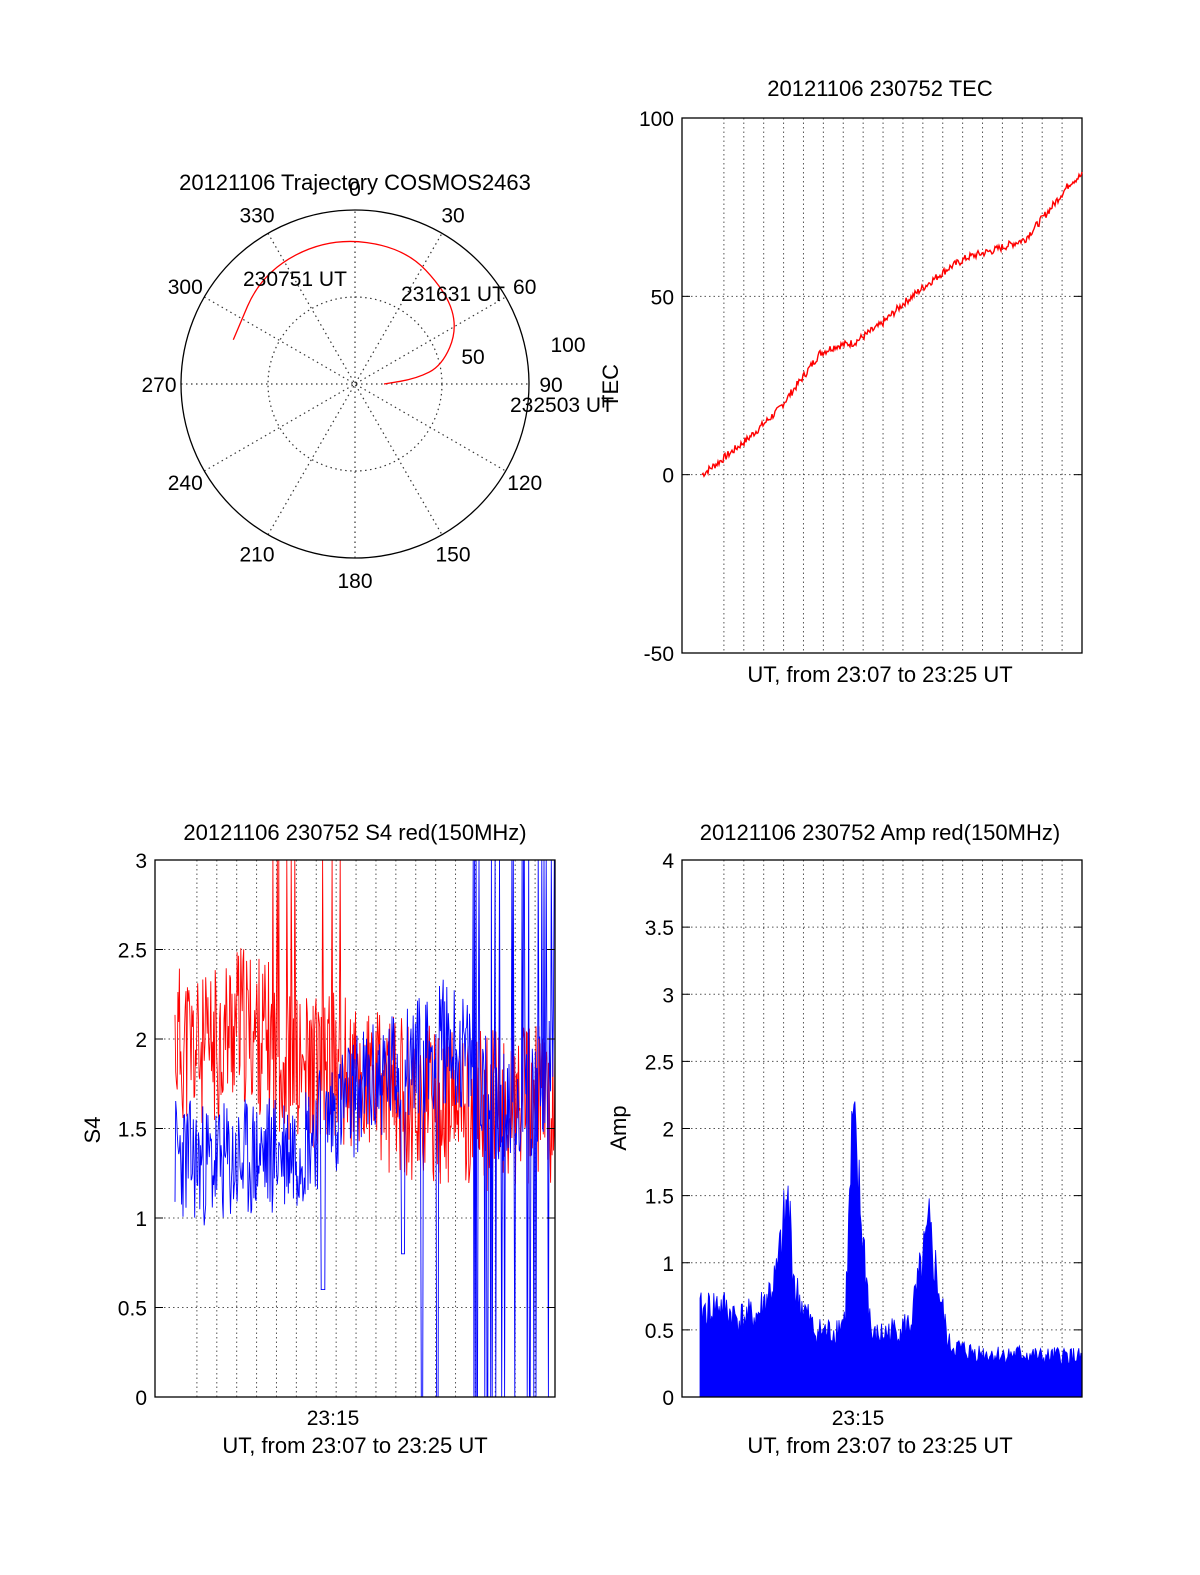 Image resolution: width=1200 pixels, height=1575 pixels. What do you see at coordinates (567, 345) in the screenshot?
I see `polar-radial-label-100: 100` at bounding box center [567, 345].